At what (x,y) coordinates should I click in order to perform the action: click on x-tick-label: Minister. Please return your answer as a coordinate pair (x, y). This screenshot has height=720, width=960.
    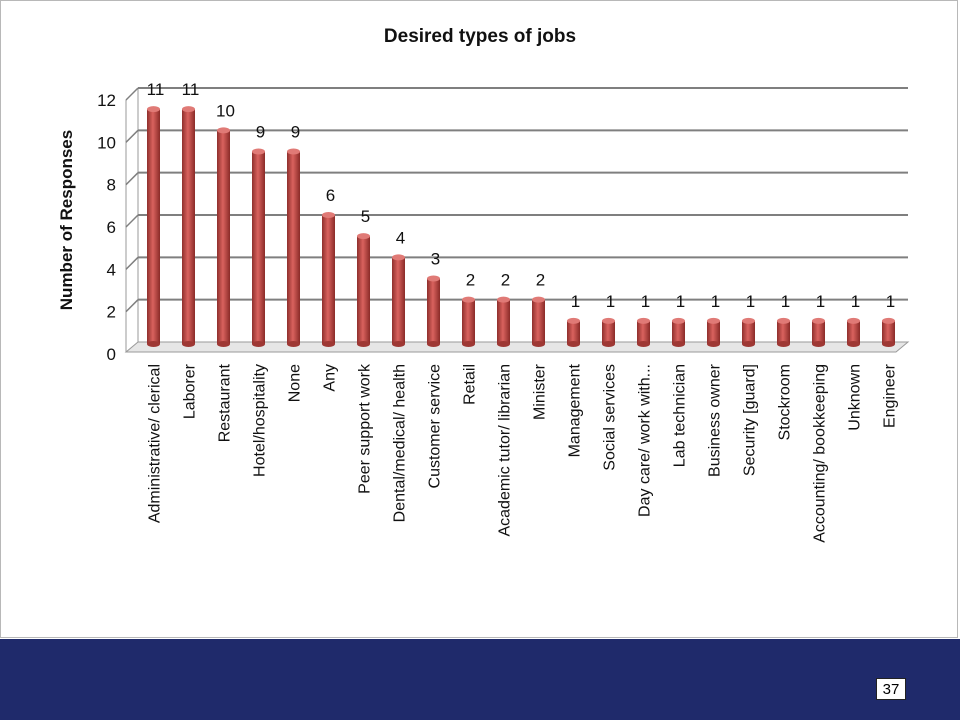
    Looking at the image, I should click on (540, 391).